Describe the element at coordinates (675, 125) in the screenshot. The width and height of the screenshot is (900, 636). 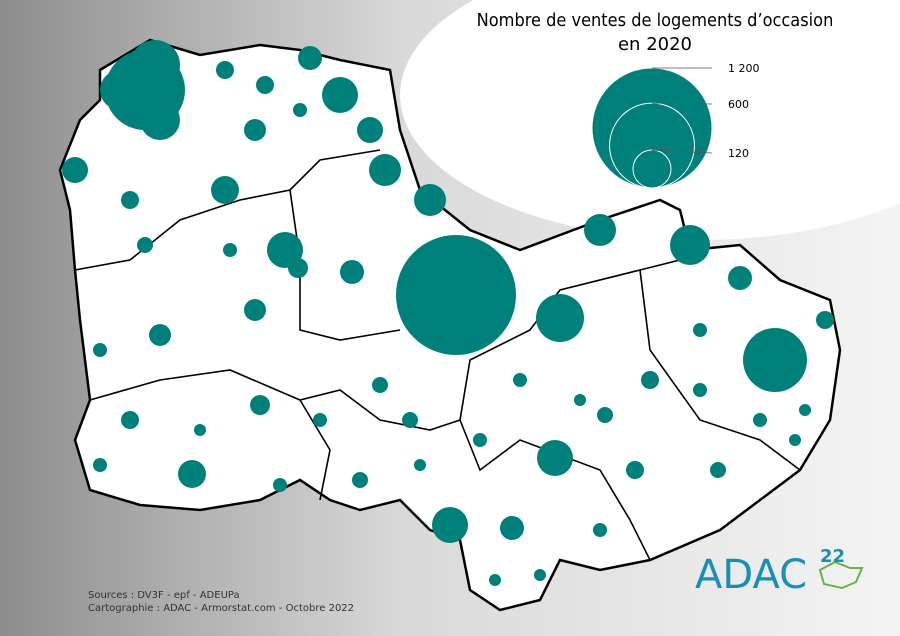
I see `legend: 1 200 600 120` at that location.